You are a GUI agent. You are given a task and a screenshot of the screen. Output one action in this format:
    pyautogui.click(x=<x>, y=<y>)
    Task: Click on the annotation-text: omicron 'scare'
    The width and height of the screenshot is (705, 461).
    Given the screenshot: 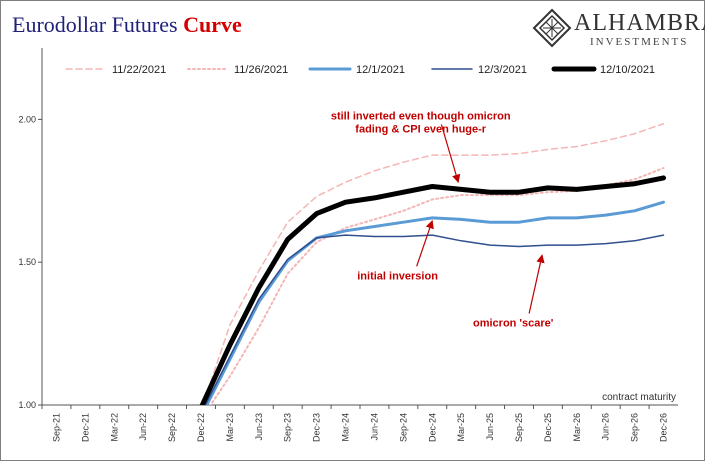 What is the action you would take?
    pyautogui.click(x=513, y=323)
    